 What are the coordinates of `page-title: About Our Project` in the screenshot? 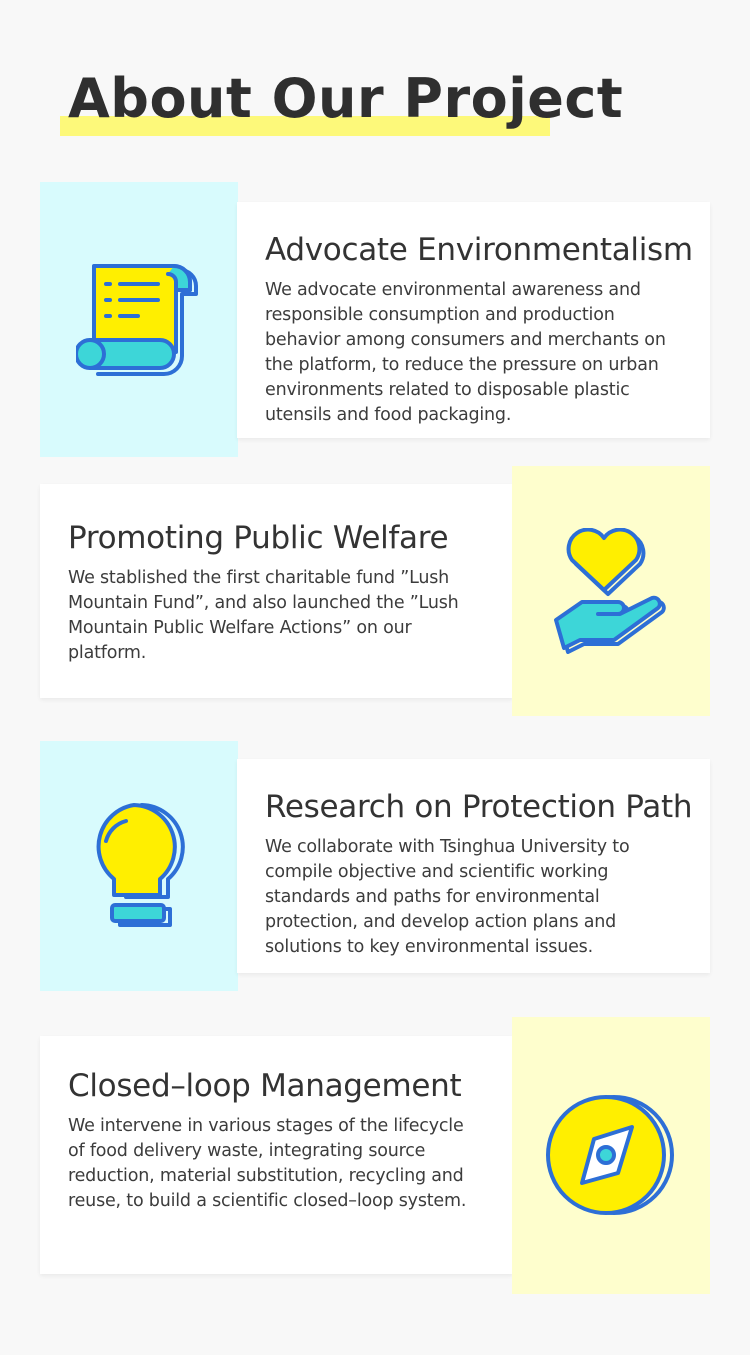 It's located at (346, 98).